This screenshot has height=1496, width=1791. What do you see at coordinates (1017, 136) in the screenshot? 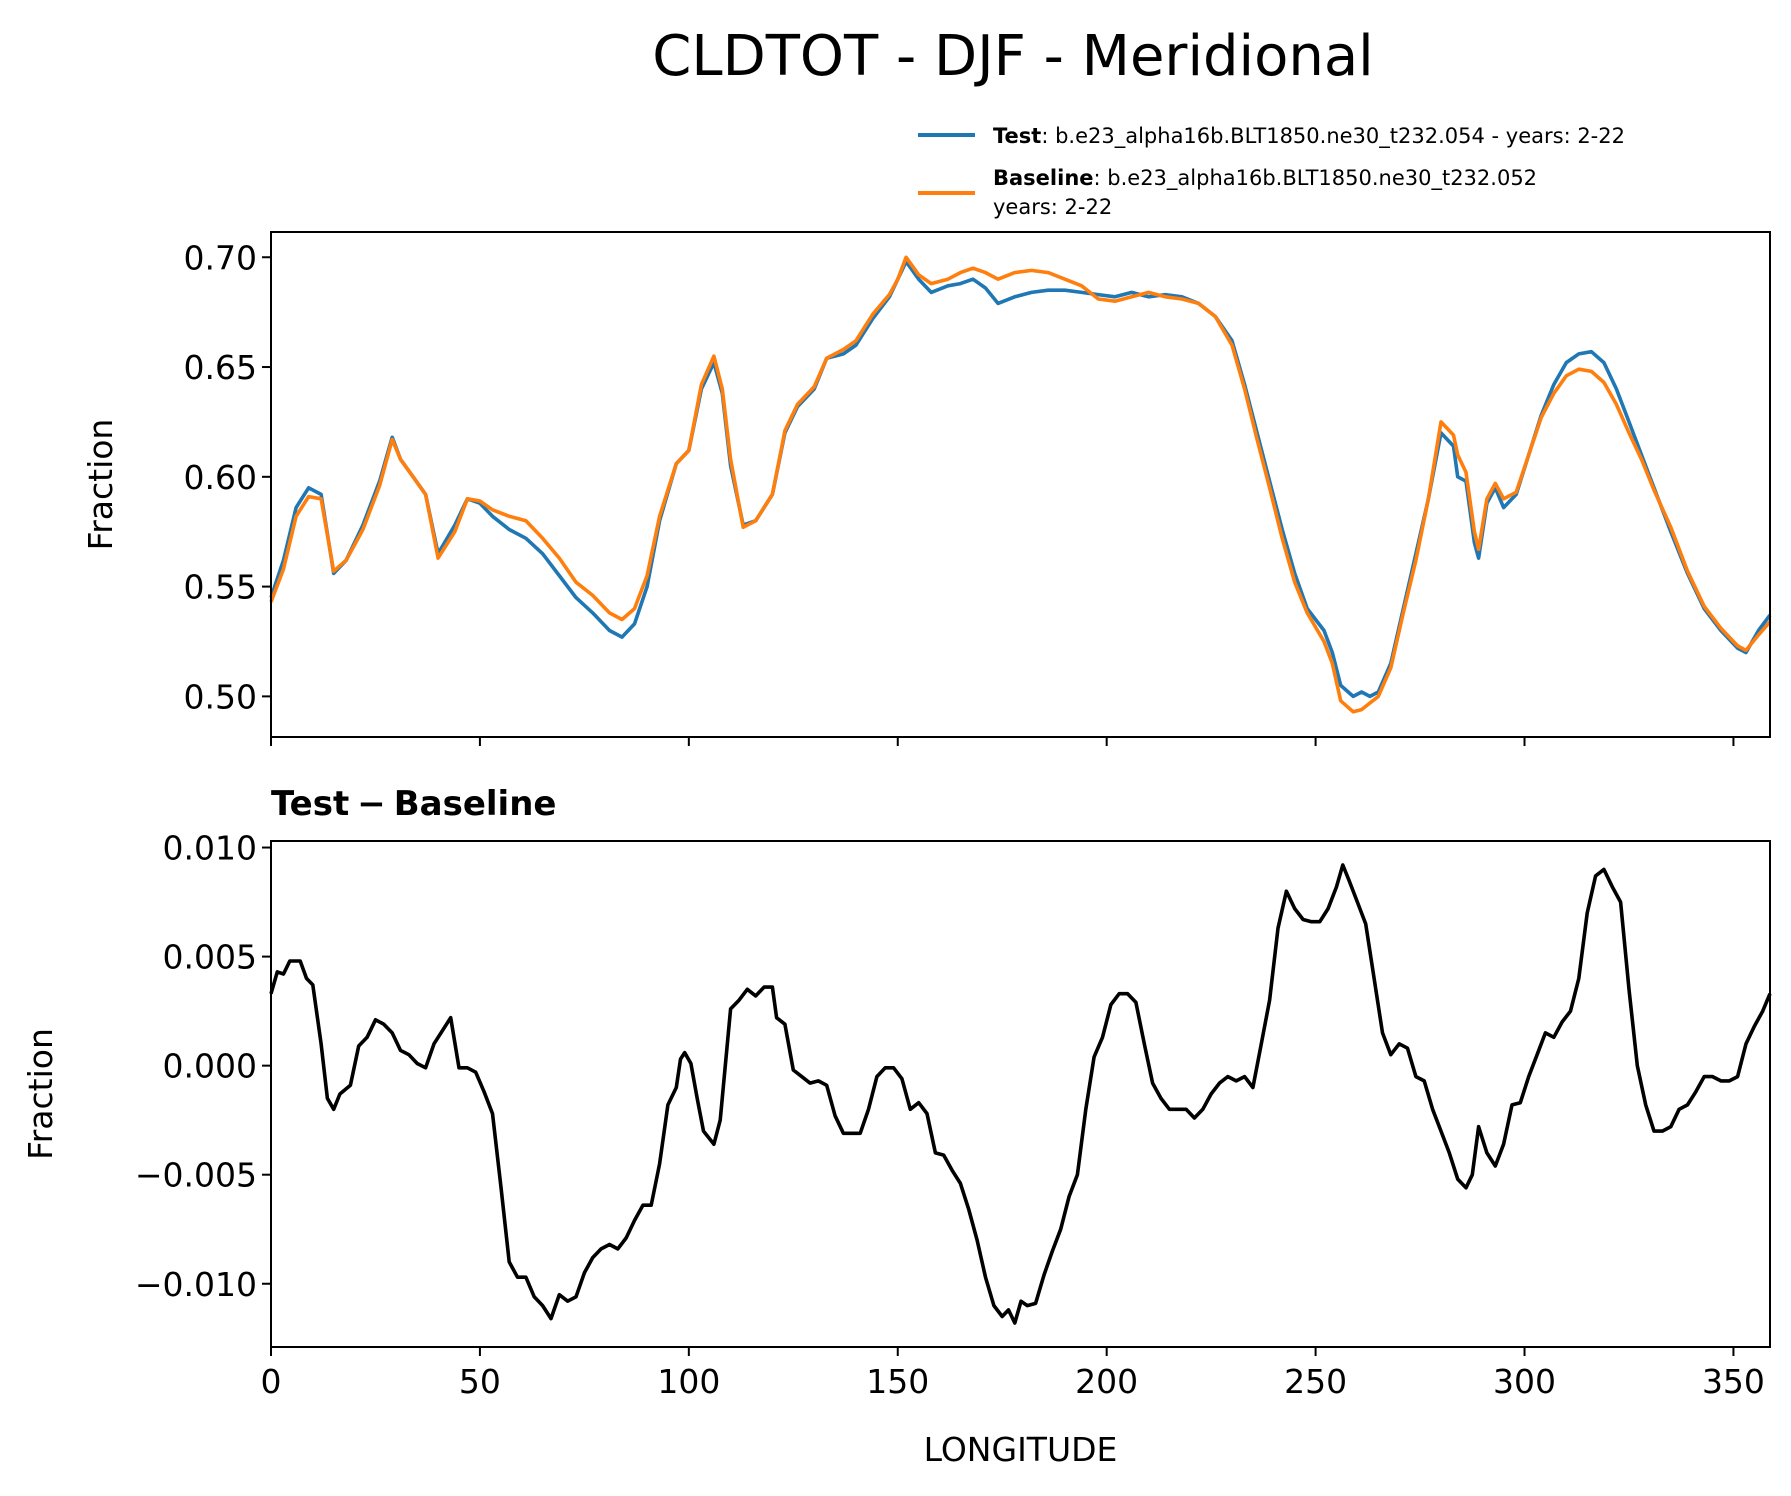
I see `legend-test-label: Test` at bounding box center [1017, 136].